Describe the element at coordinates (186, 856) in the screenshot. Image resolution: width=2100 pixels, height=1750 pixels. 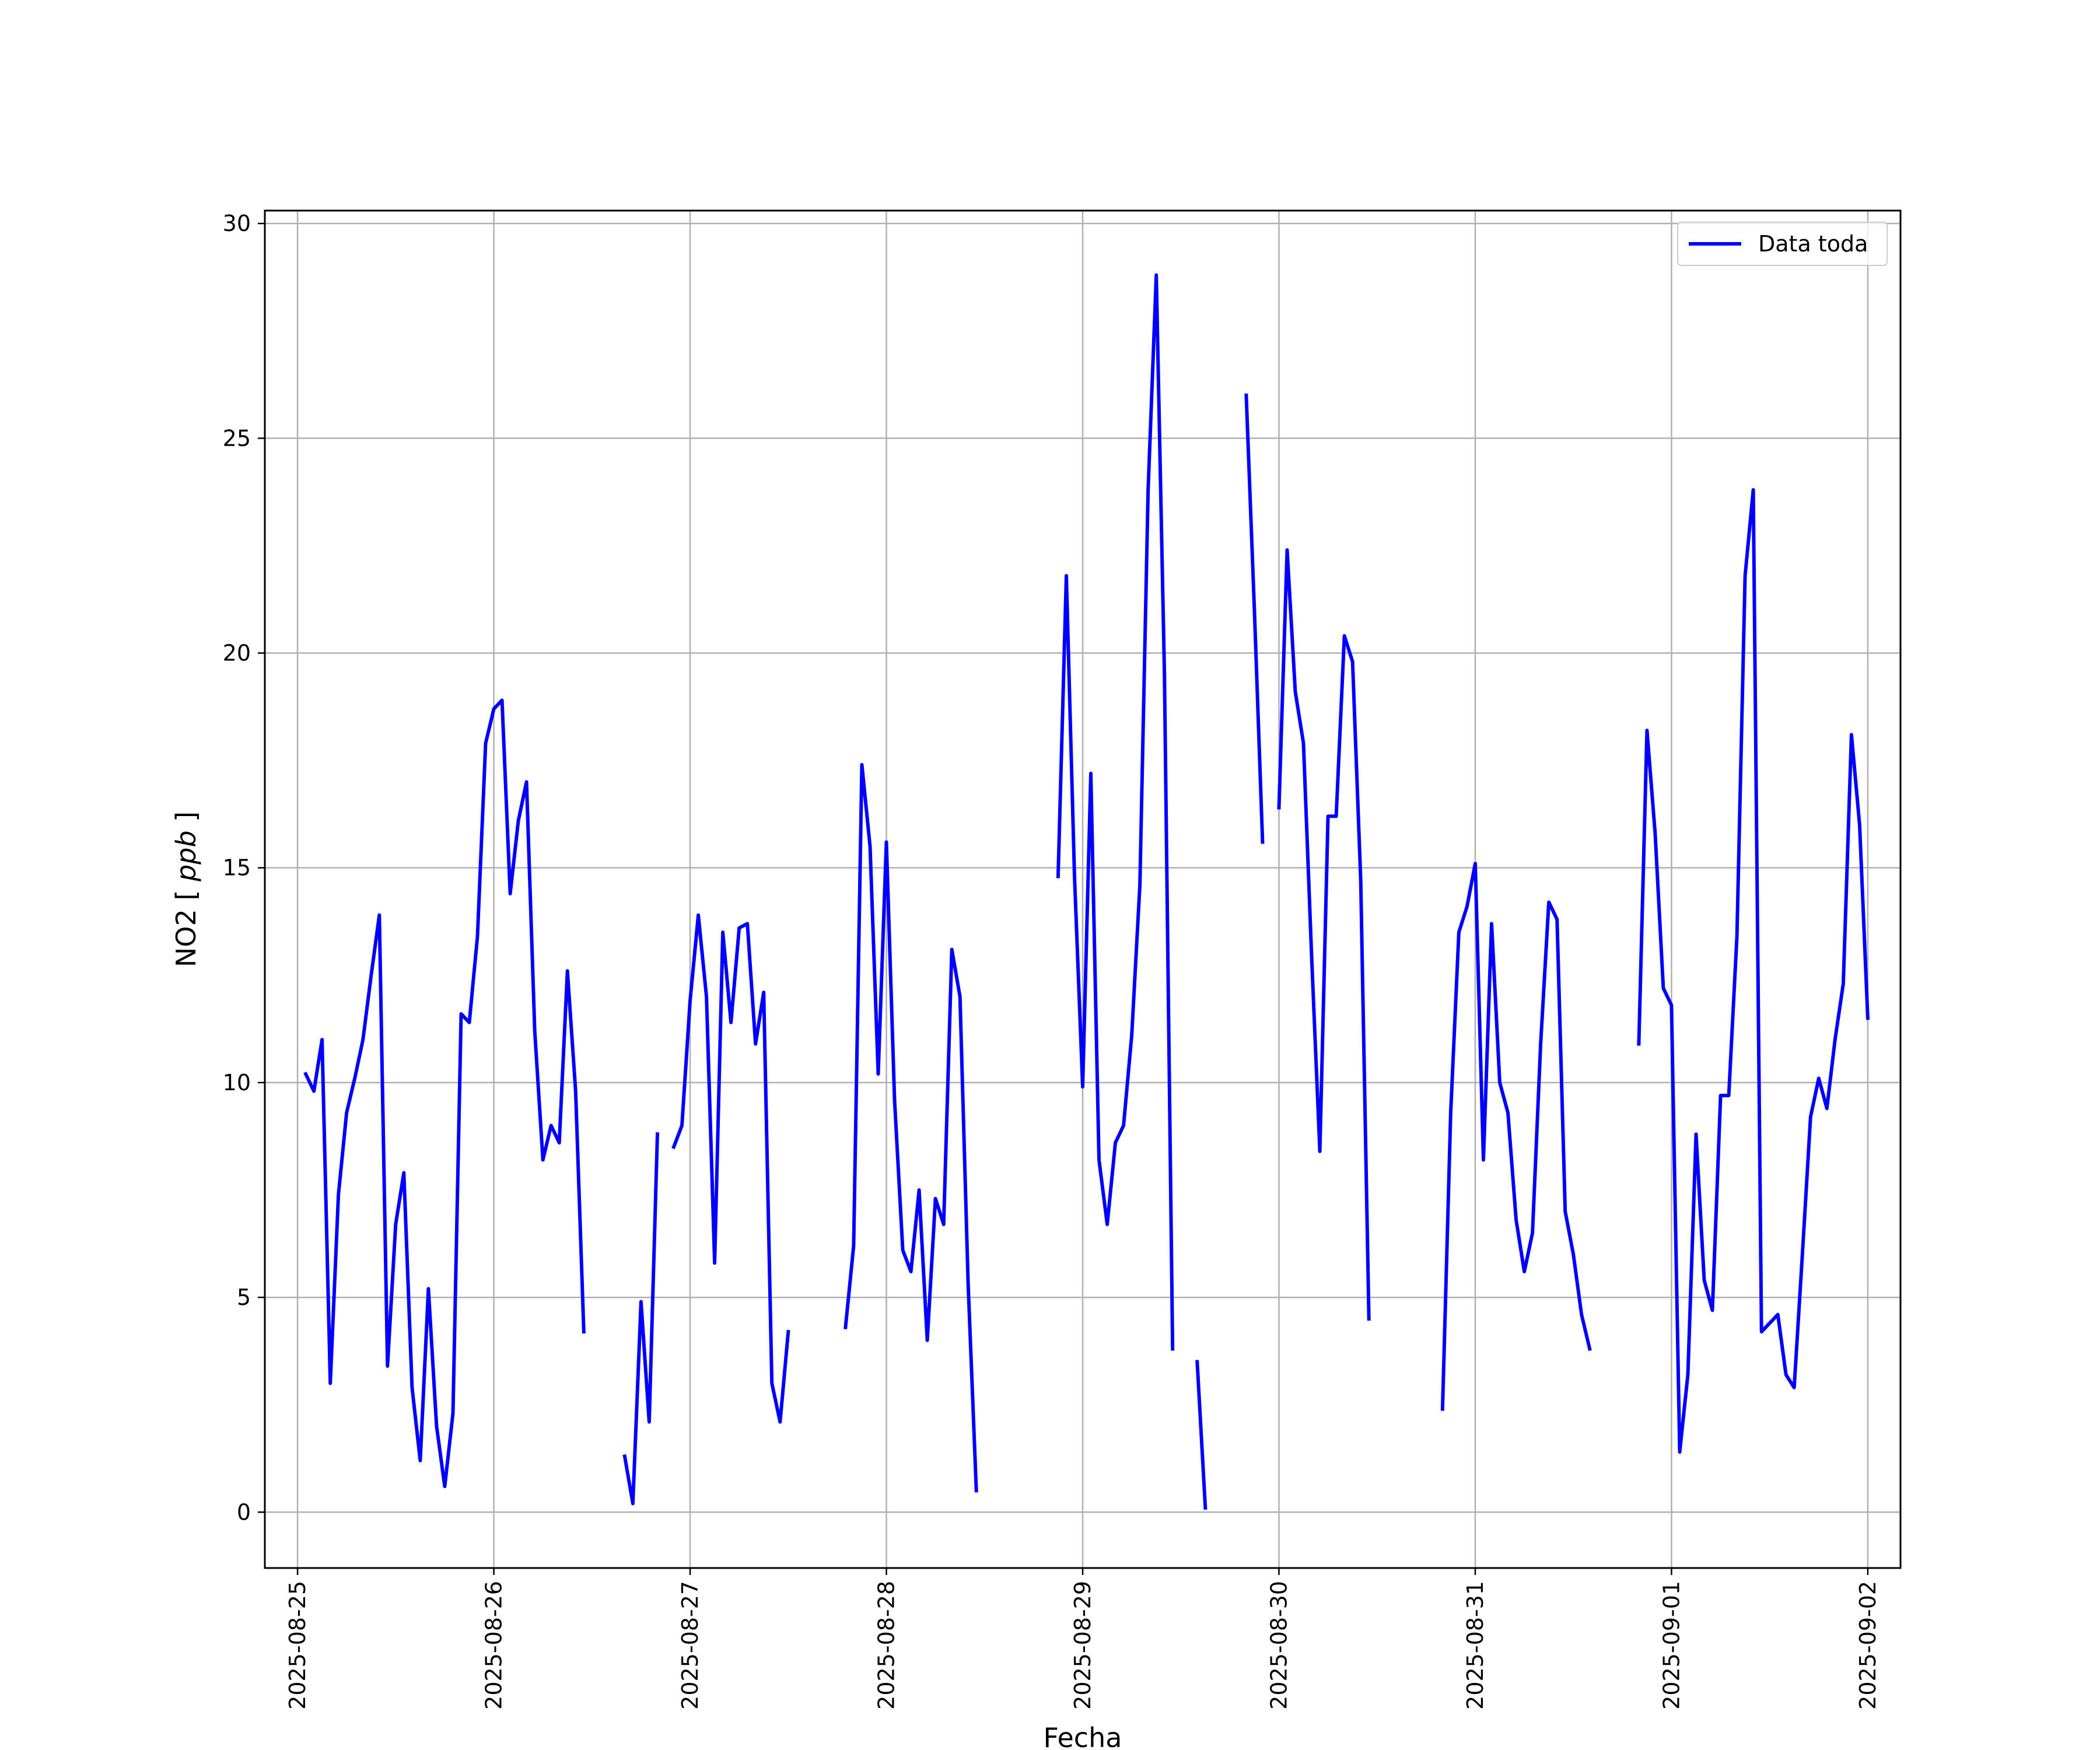
I see `y-axis-title-unit: ppb` at that location.